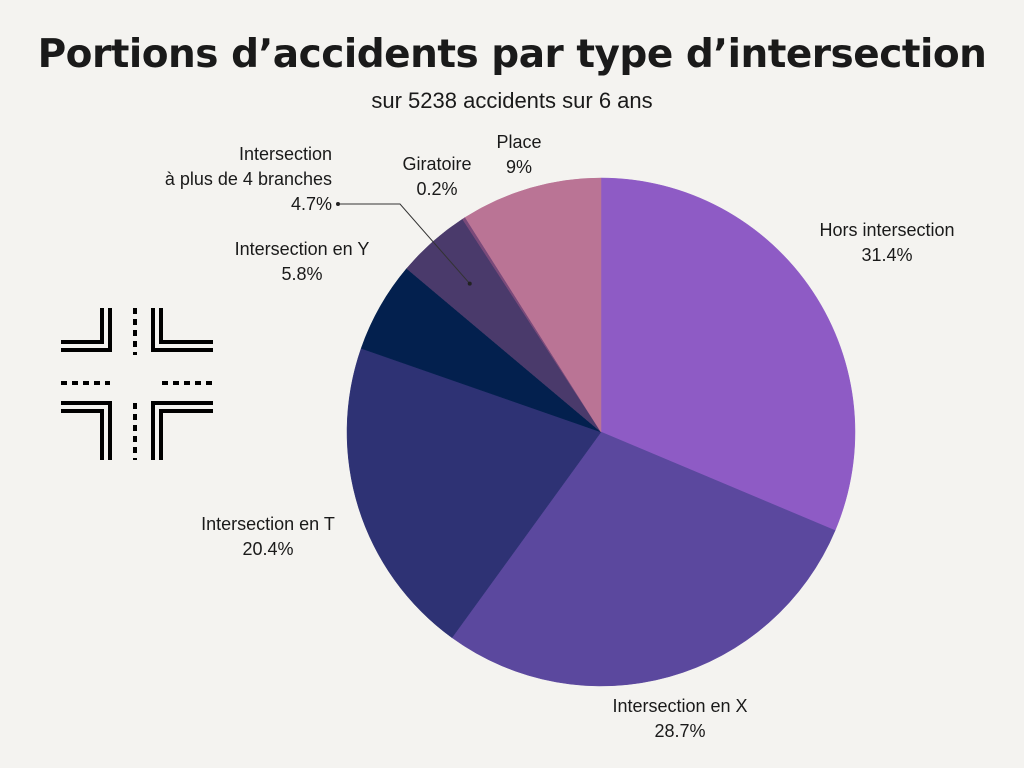 This screenshot has width=1024, height=768. I want to click on slice-label: Giratoire 0.2%, so click(436, 176).